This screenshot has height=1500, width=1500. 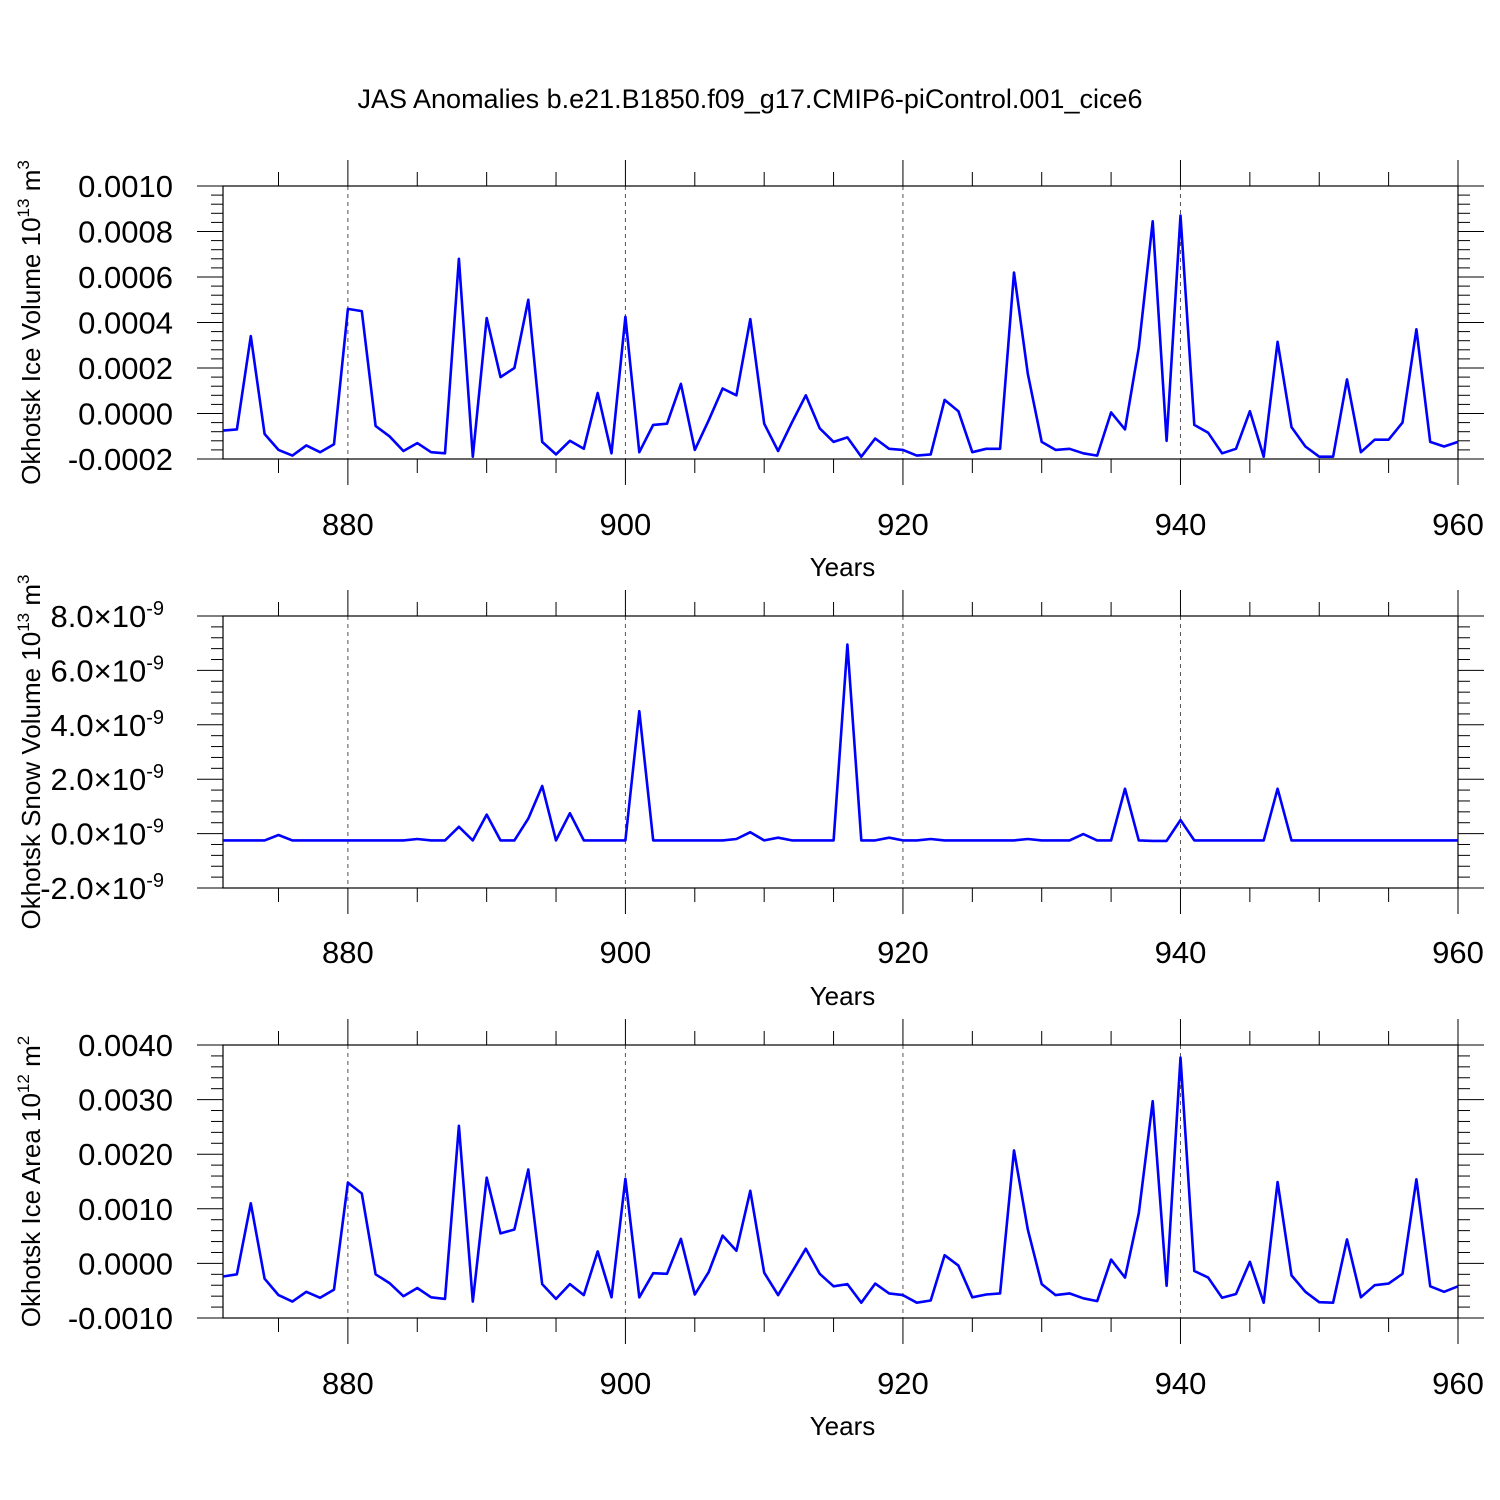 I want to click on y-tick-label: -2.0×10⁻⁹, so click(x=102, y=888).